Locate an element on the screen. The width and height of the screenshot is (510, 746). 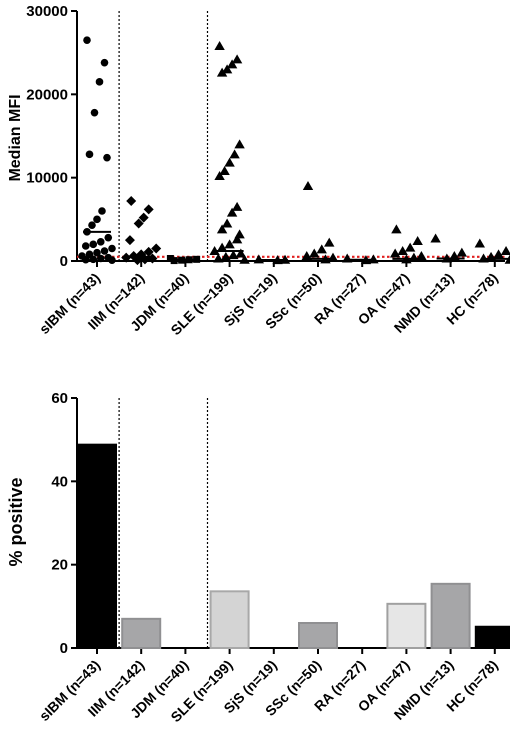
y-tick-label: 10000 is located at coordinates (47, 178).